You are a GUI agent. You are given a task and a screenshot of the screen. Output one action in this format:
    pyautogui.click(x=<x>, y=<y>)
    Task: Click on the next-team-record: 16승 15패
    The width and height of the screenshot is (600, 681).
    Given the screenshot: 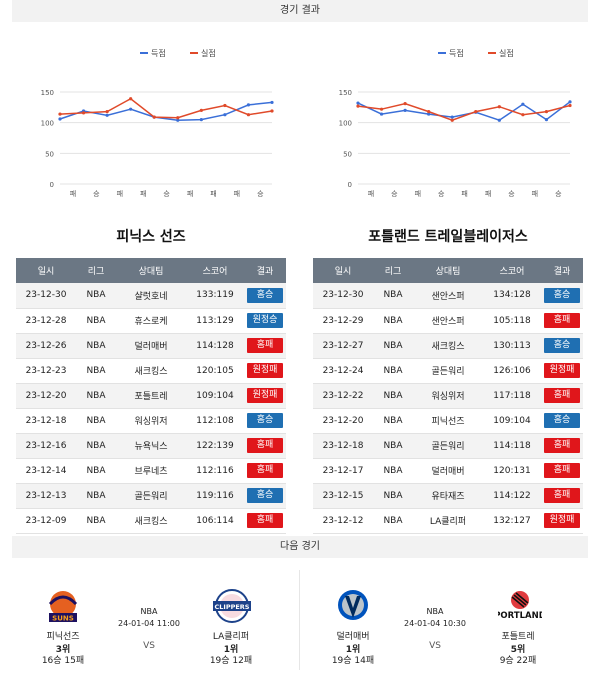 What is the action you would take?
    pyautogui.click(x=63, y=661)
    